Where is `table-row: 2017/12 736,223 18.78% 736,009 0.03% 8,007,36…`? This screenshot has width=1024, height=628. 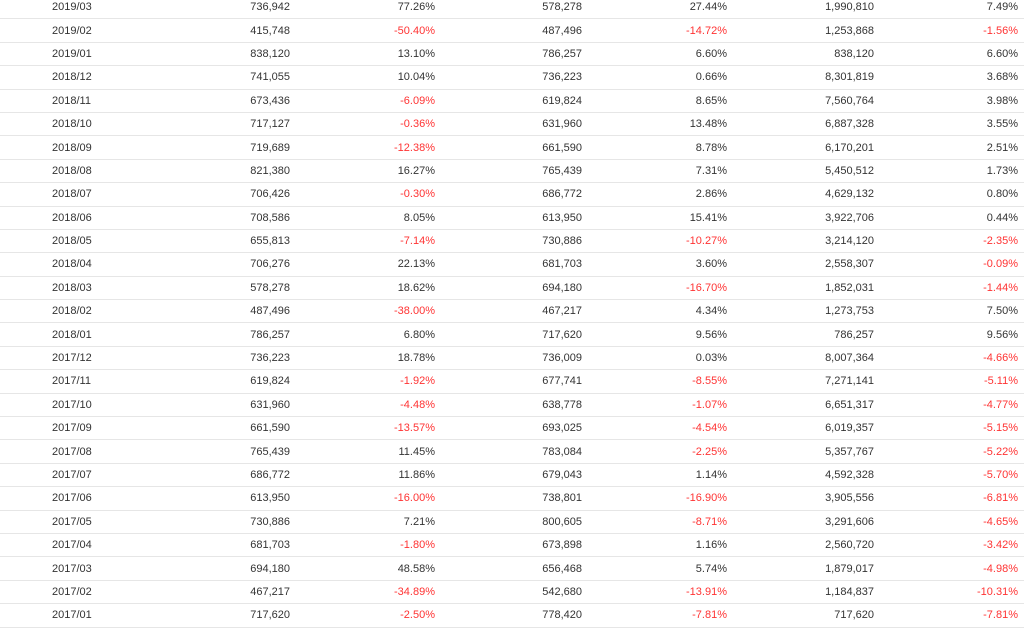 table-row: 2017/12 736,223 18.78% 736,009 0.03% 8,007,36… is located at coordinates (512, 358).